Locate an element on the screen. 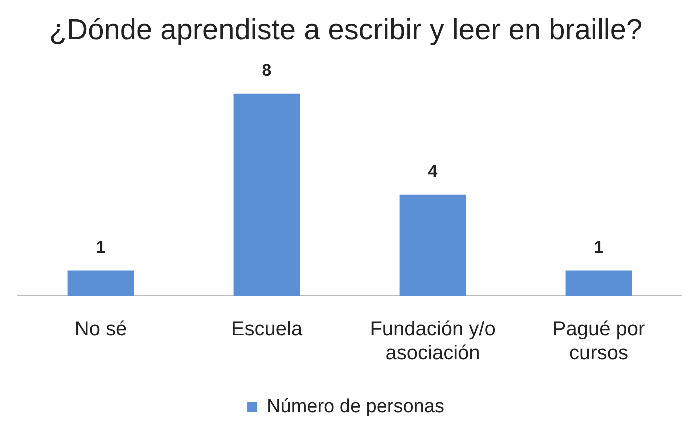 The height and width of the screenshot is (427, 692). data-label: 4 is located at coordinates (433, 172).